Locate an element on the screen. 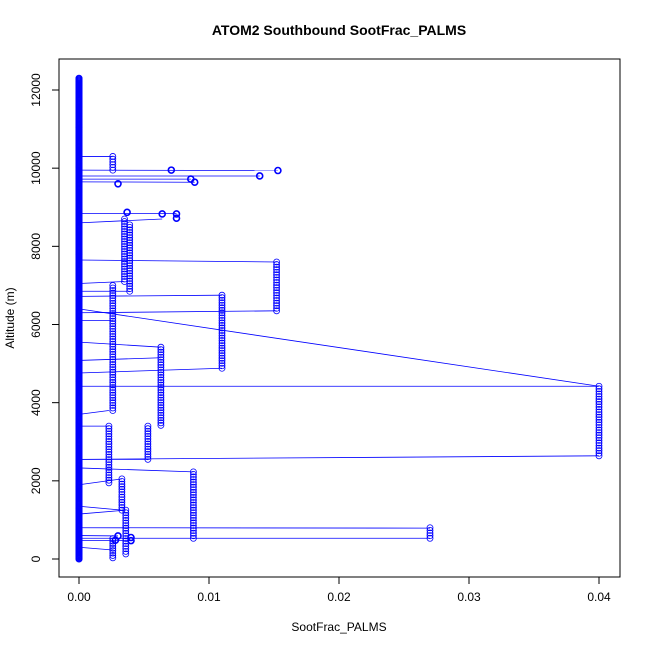 Image resolution: width=650 pixels, height=655 pixels. x-tick-label: 0.03 is located at coordinates (469, 597).